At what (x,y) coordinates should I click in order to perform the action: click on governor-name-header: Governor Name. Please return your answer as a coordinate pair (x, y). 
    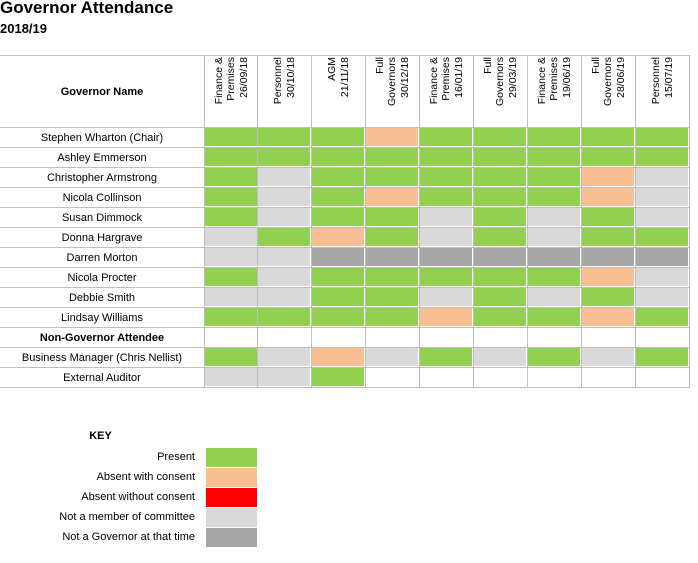
    Looking at the image, I should click on (102, 91).